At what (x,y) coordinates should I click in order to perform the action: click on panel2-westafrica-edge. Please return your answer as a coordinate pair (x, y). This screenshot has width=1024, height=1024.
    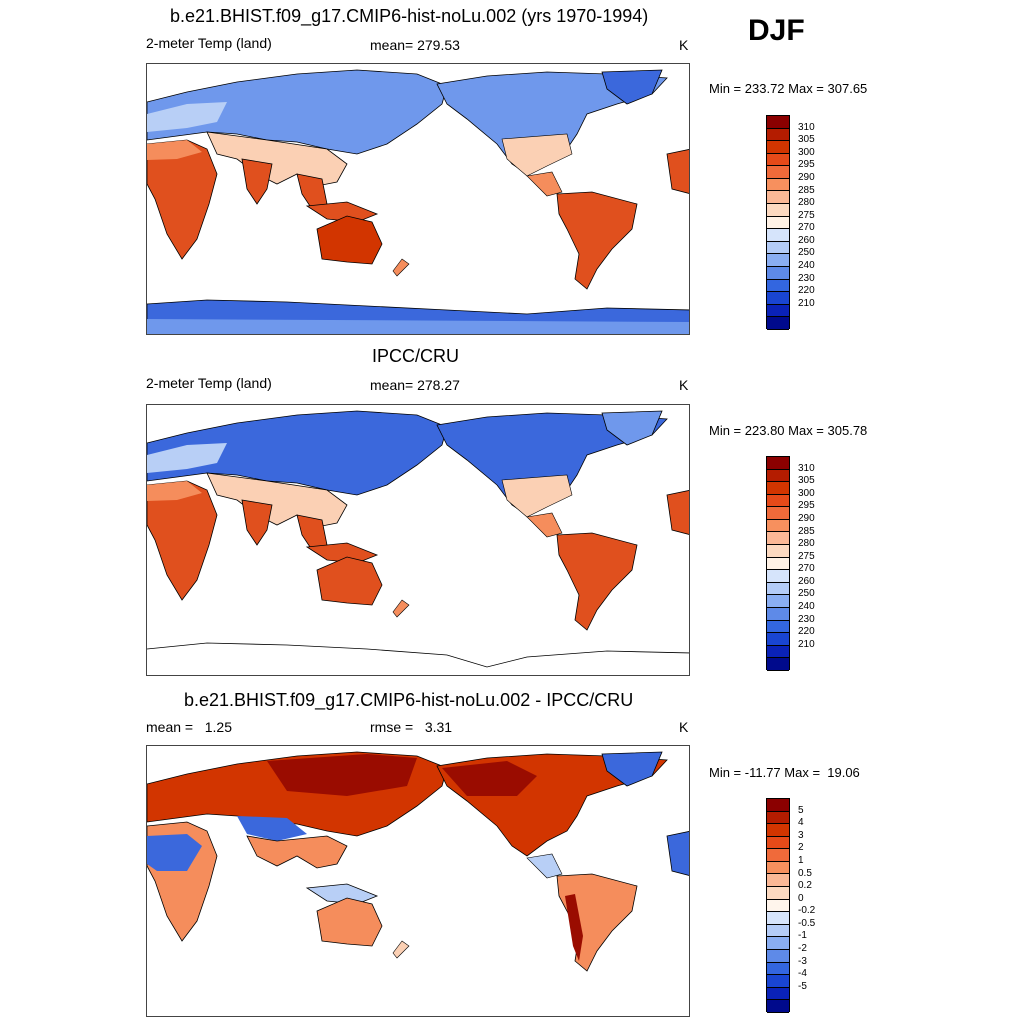
    Looking at the image, I should click on (677, 512).